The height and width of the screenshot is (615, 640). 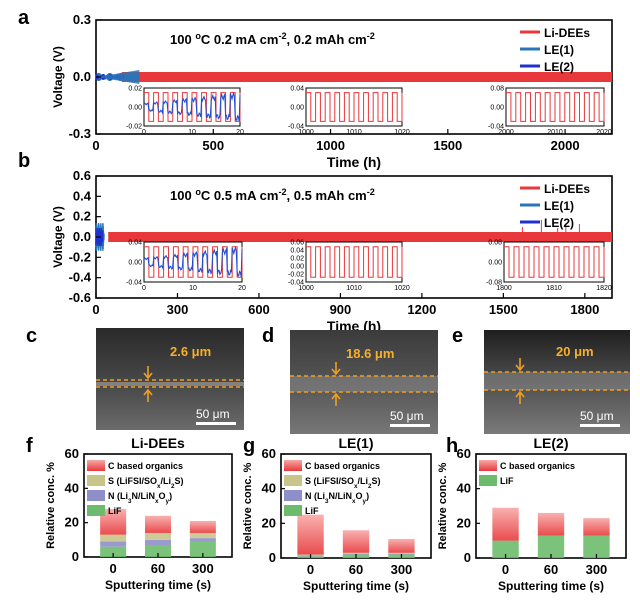 What do you see at coordinates (356, 586) in the screenshot?
I see `x-axis-label-g: Sputtering time (s)` at bounding box center [356, 586].